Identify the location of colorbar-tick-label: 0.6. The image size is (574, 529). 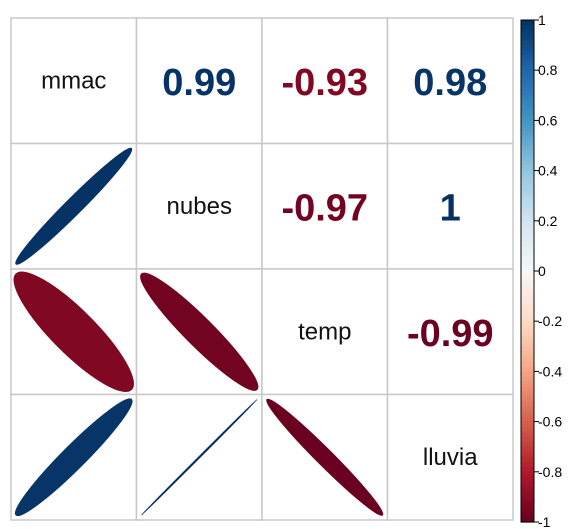
(548, 120).